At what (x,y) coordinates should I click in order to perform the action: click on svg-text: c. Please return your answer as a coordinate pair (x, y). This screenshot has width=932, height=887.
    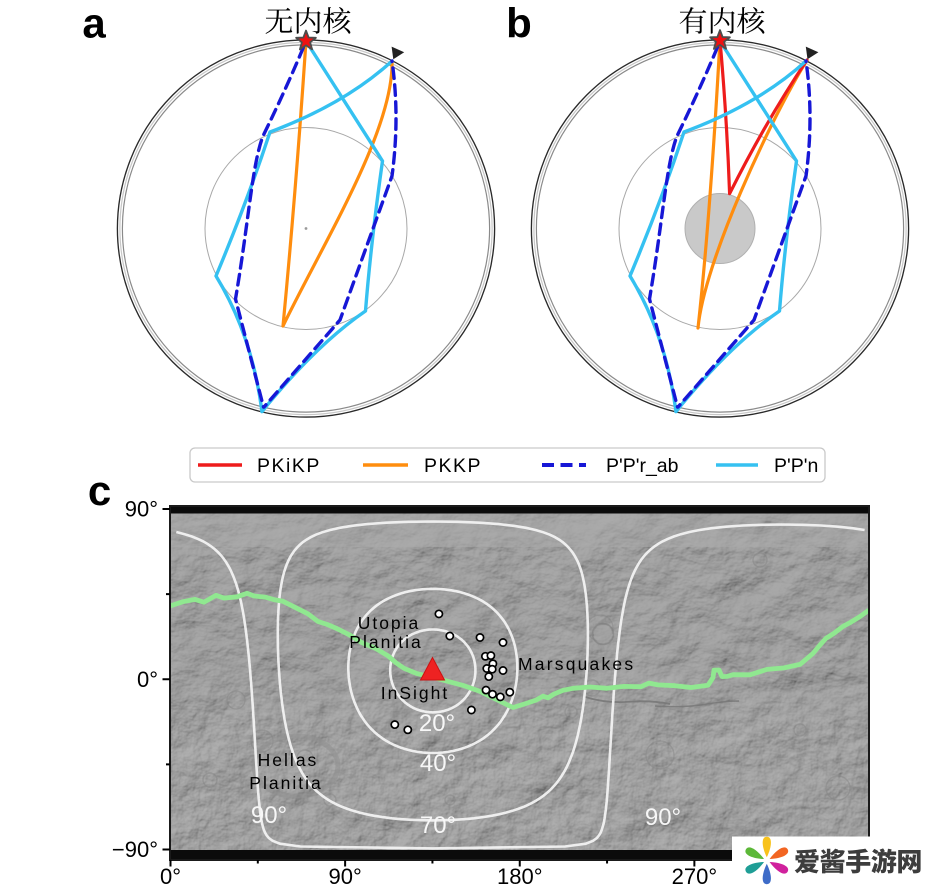
    Looking at the image, I should click on (99, 490).